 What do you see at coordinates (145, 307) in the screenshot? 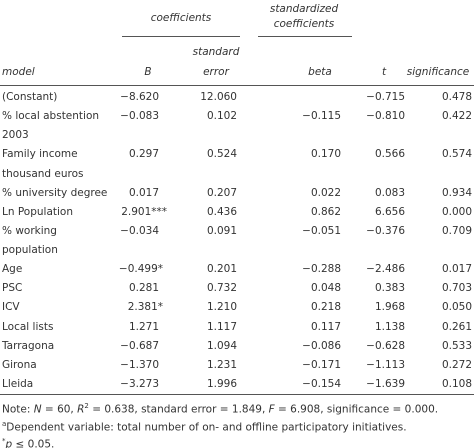
I see `cell: 2.381*` at bounding box center [145, 307].